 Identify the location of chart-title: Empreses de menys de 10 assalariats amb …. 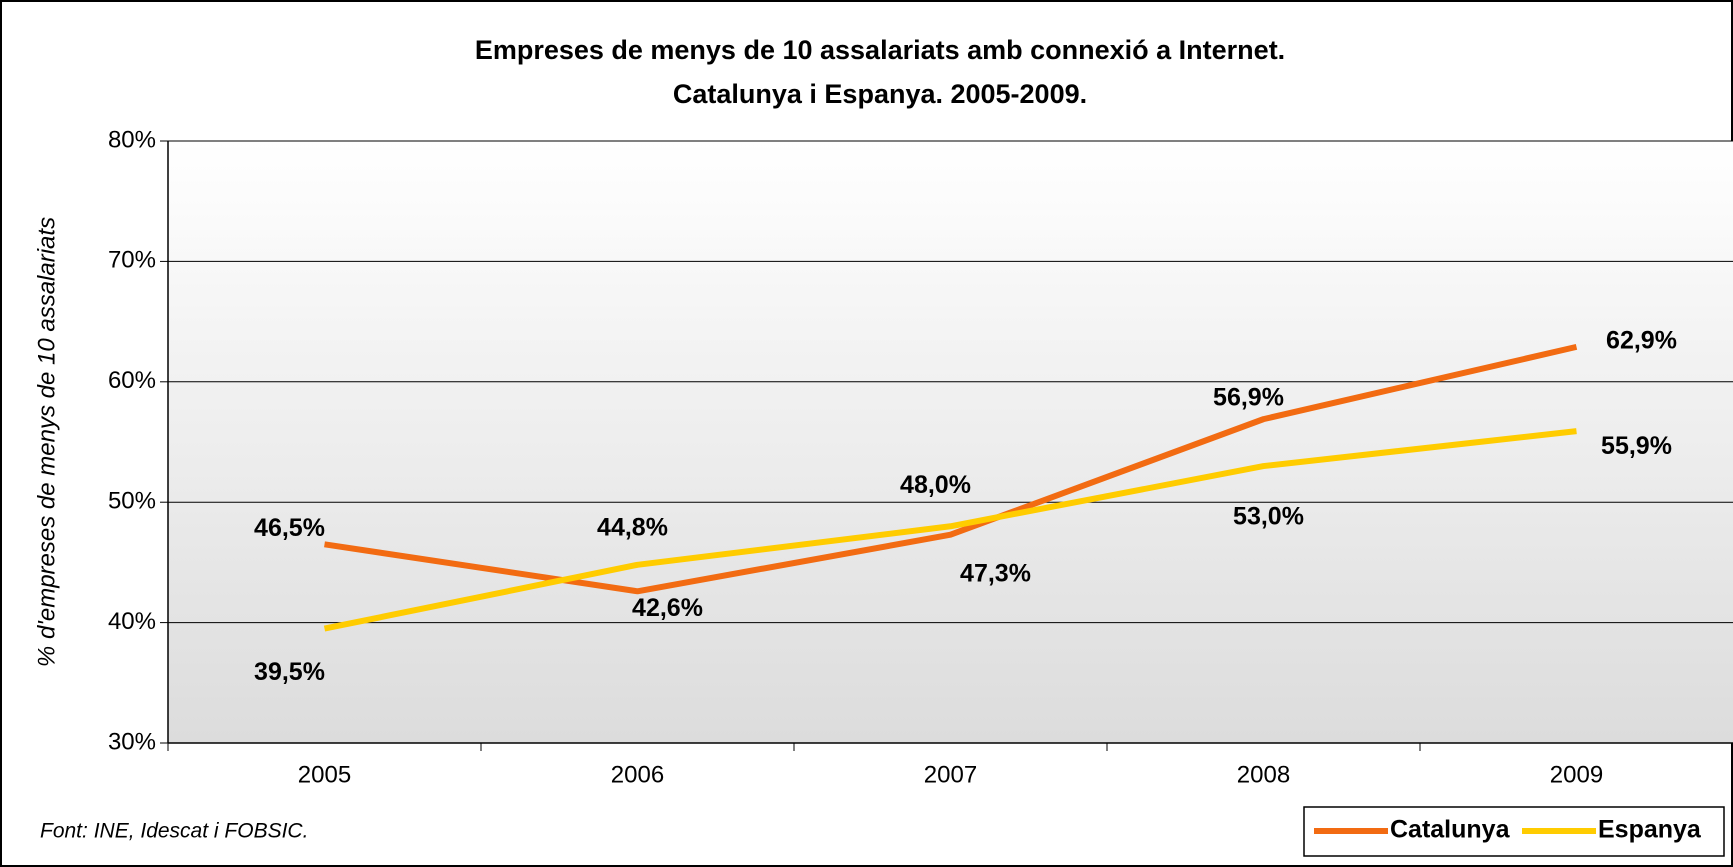
(880, 50).